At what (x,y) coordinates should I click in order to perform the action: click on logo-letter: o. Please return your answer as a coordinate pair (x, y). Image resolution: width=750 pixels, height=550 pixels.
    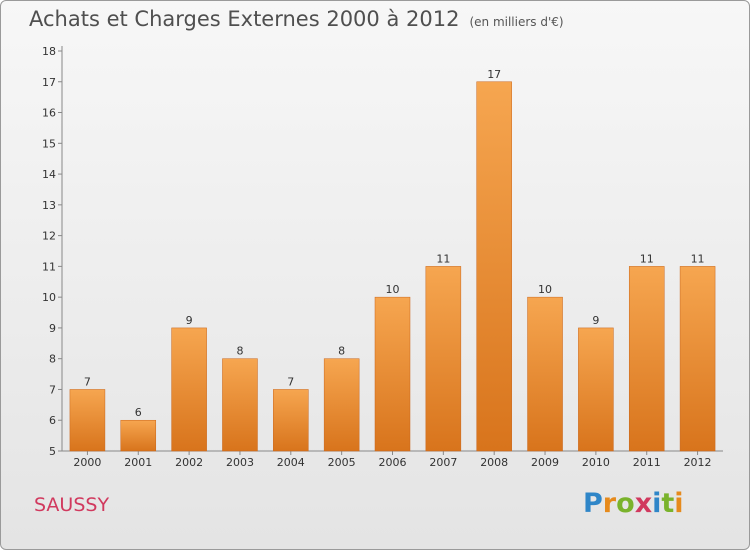
    Looking at the image, I should click on (625, 503).